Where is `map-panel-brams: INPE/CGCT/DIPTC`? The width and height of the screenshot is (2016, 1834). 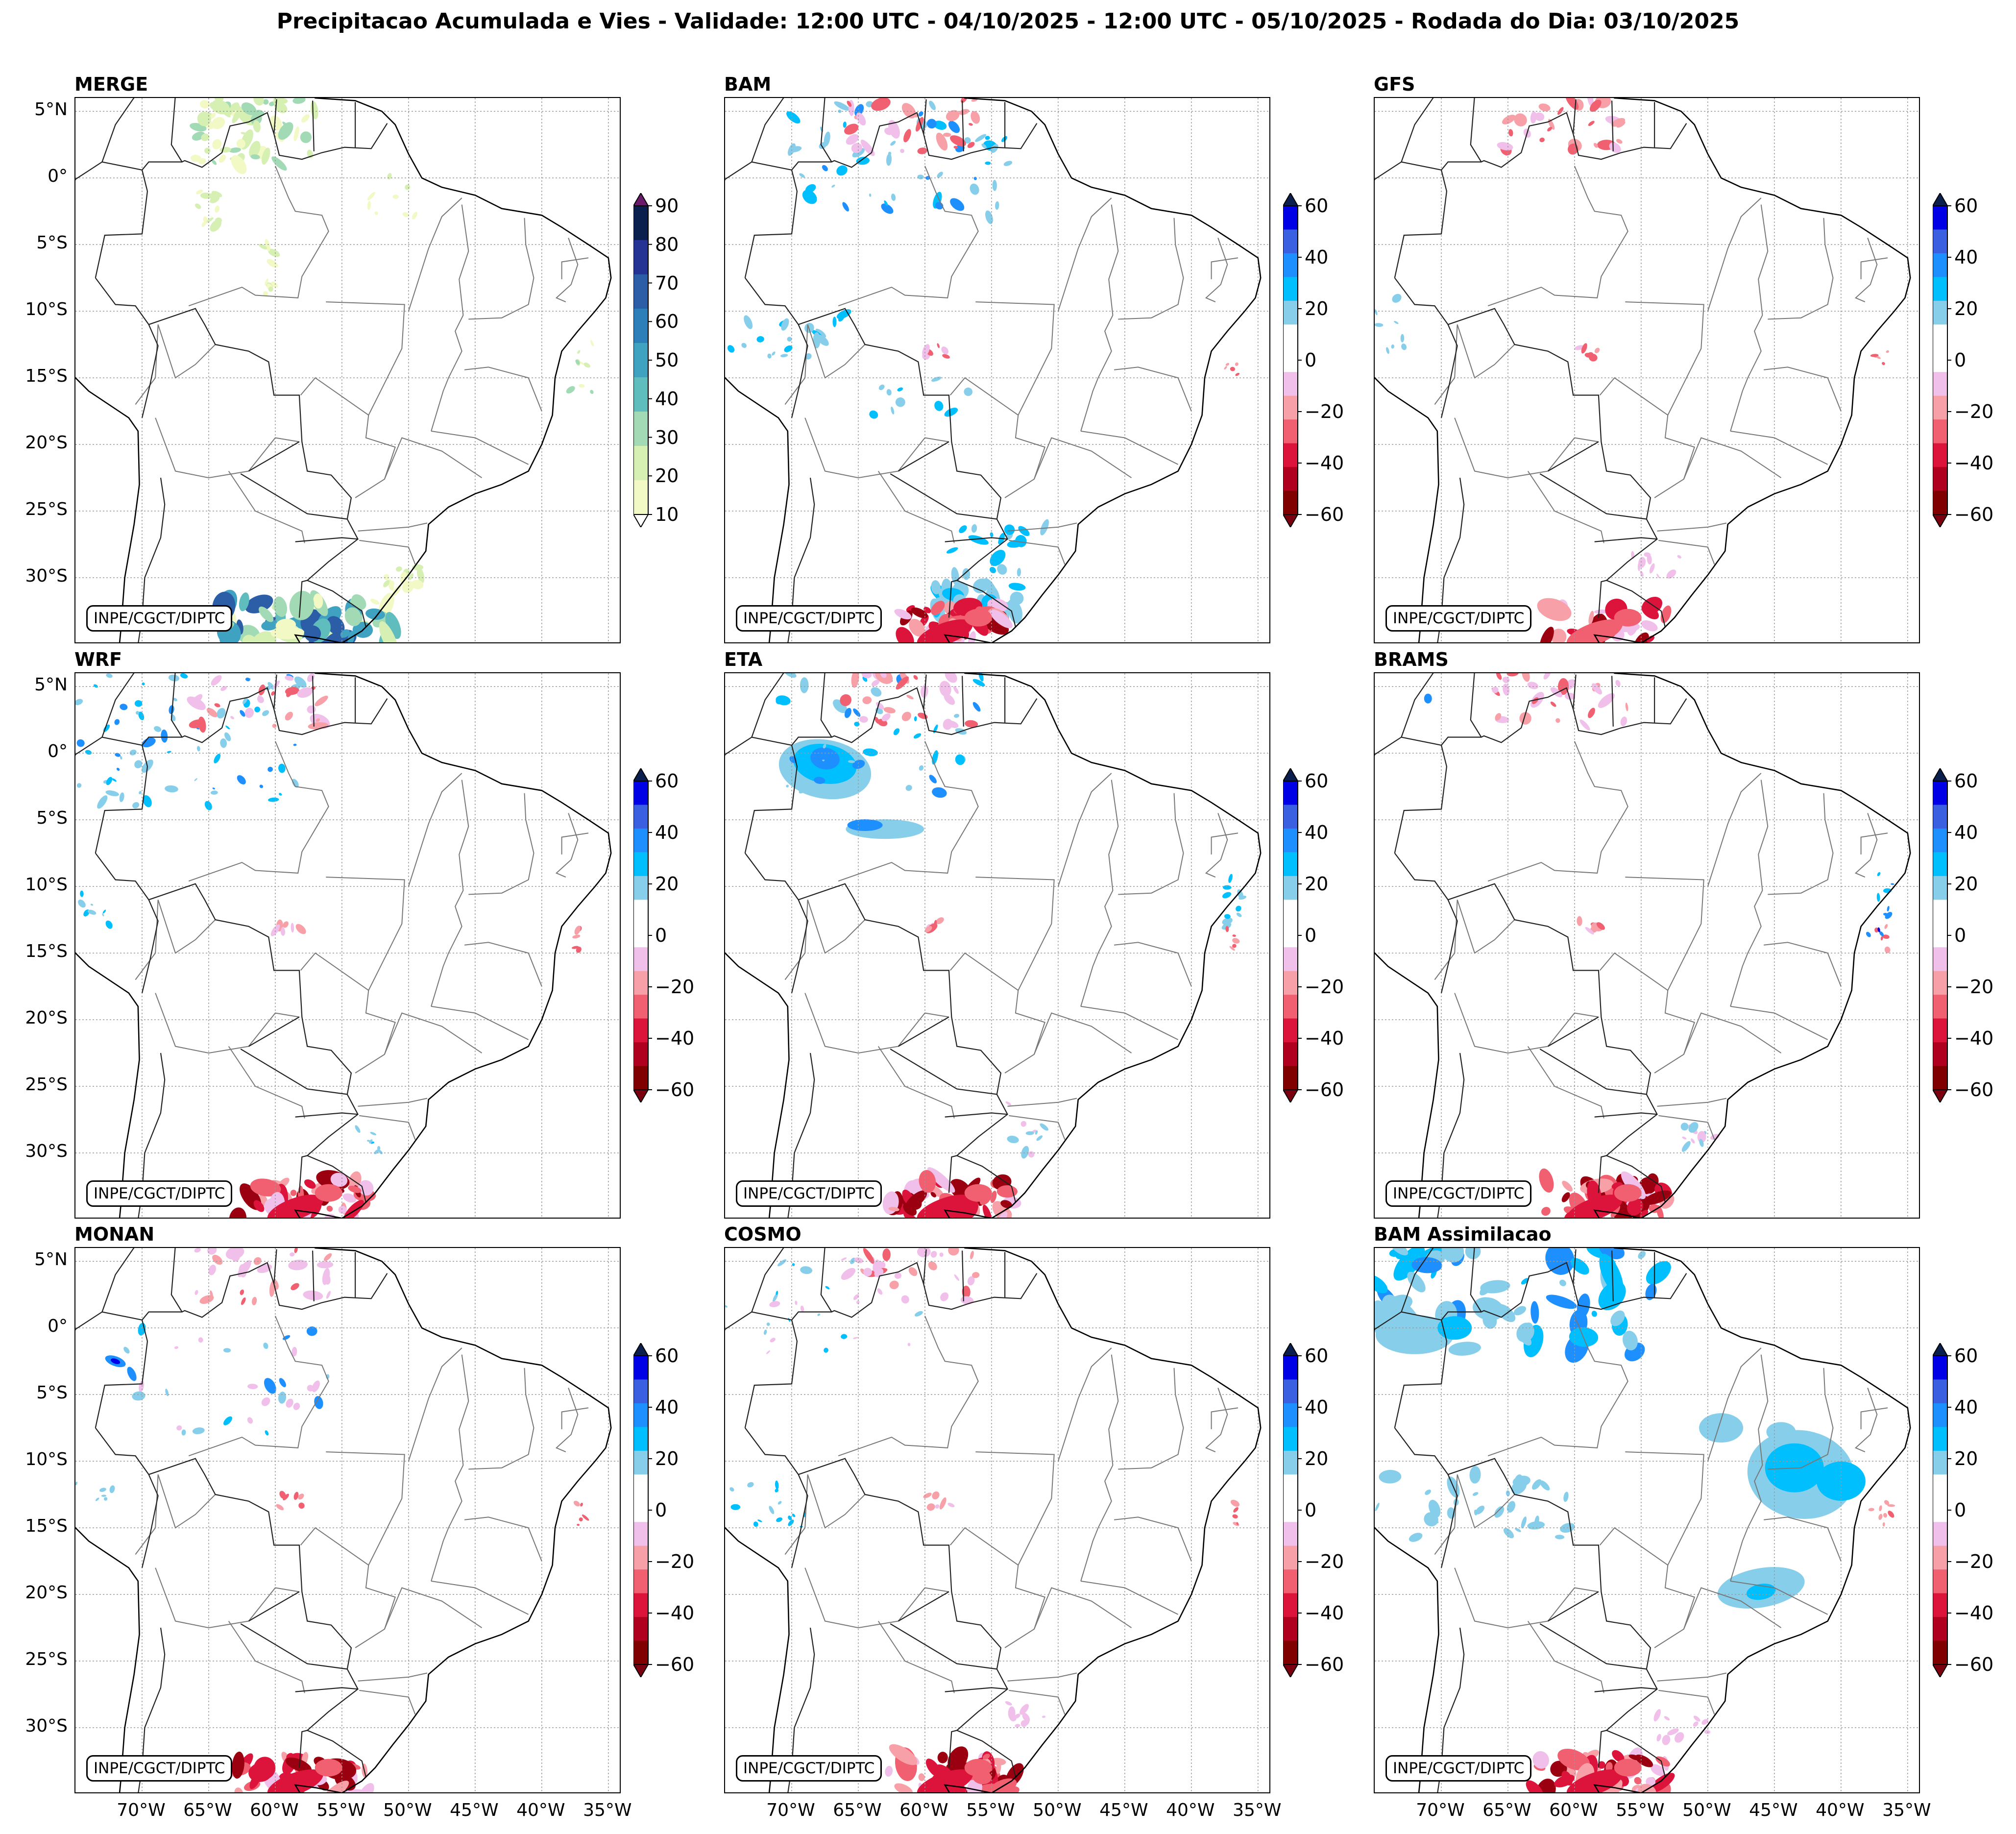
map-panel-brams: INPE/CGCT/DIPTC is located at coordinates (1647, 945).